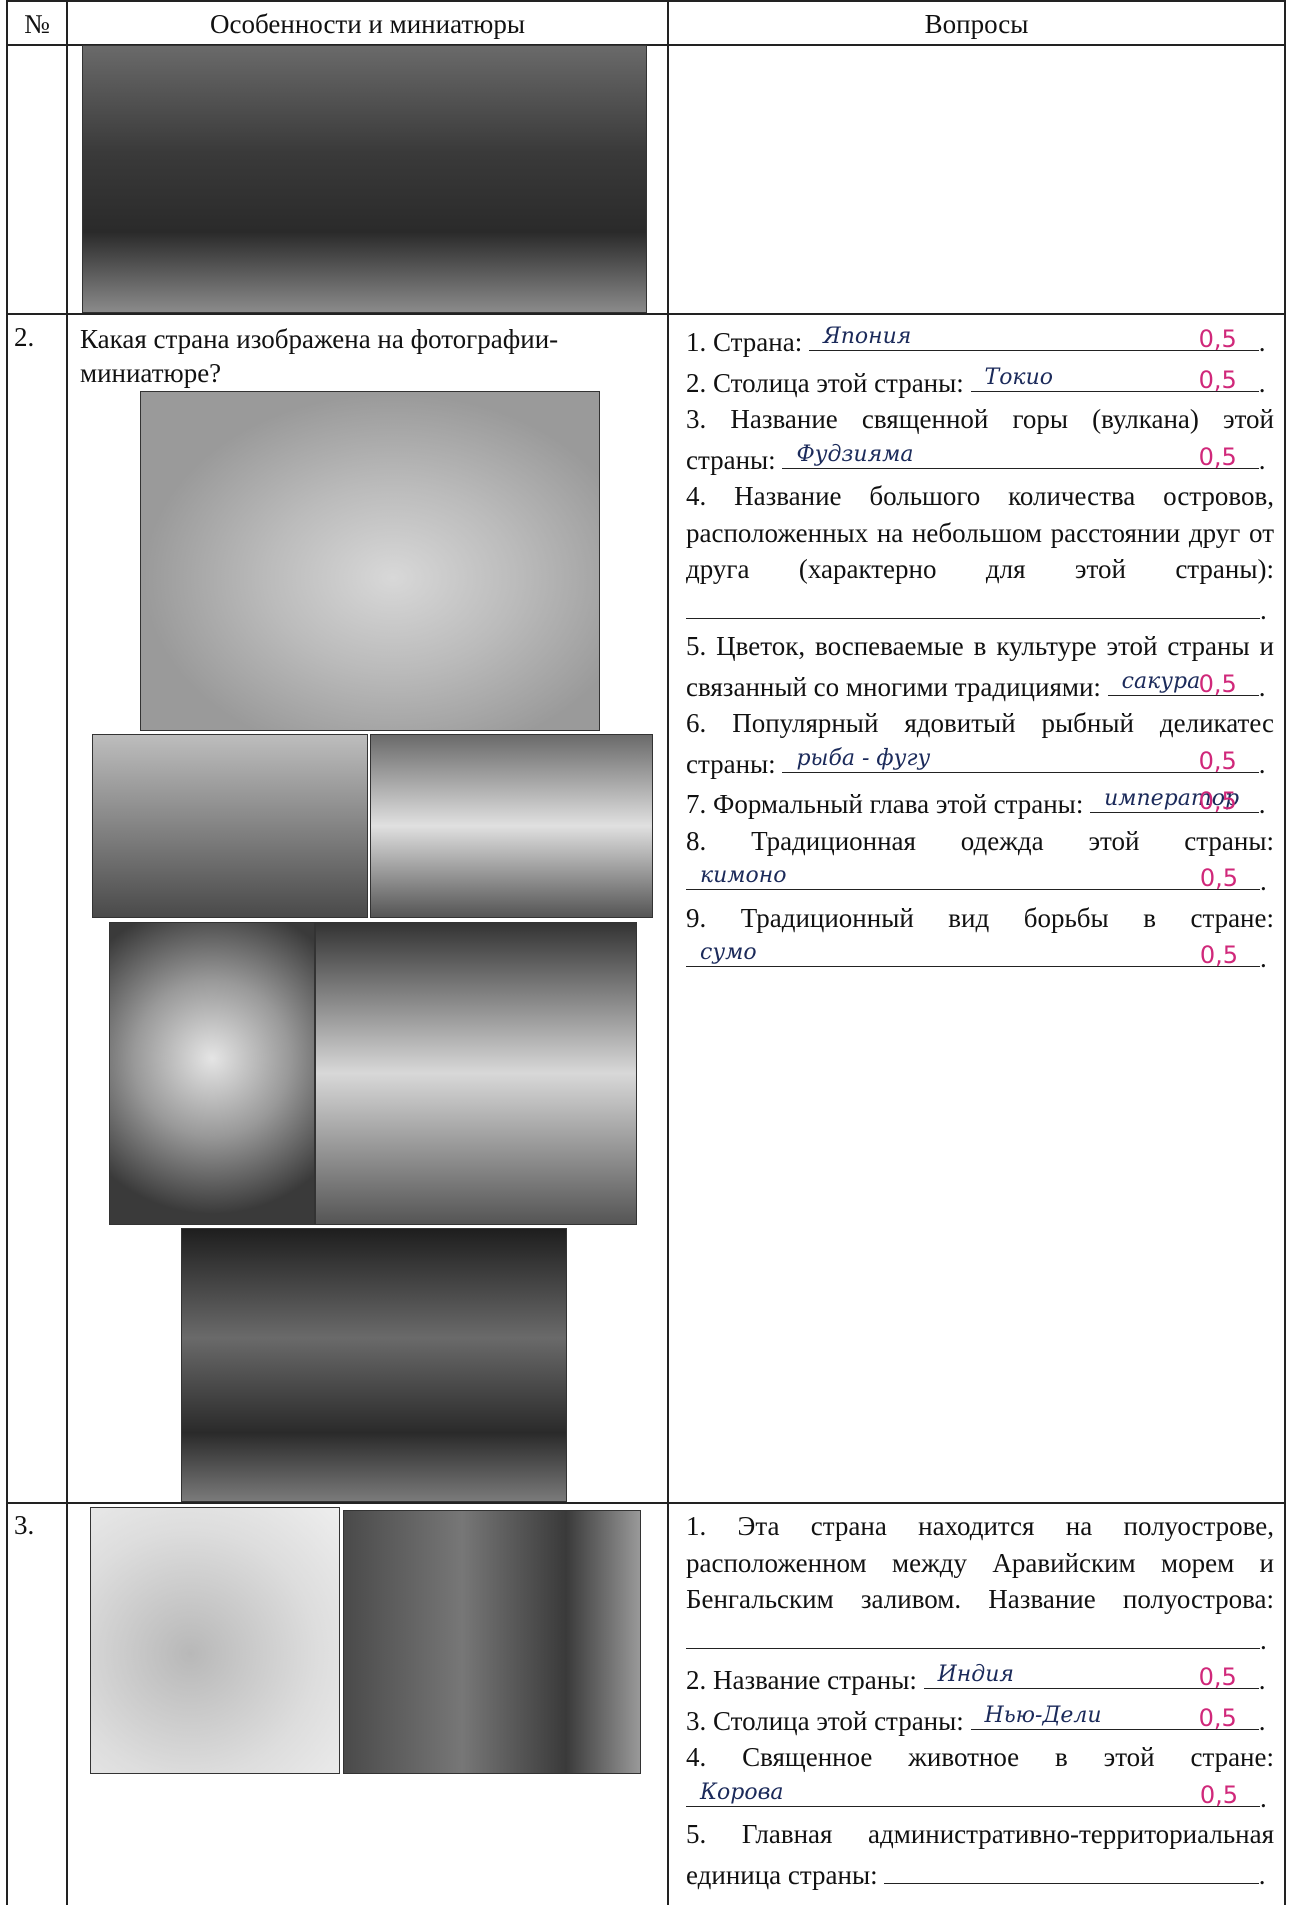 The image size is (1291, 1905). What do you see at coordinates (976, 24) in the screenshot?
I see `header-cell: Вопросы` at bounding box center [976, 24].